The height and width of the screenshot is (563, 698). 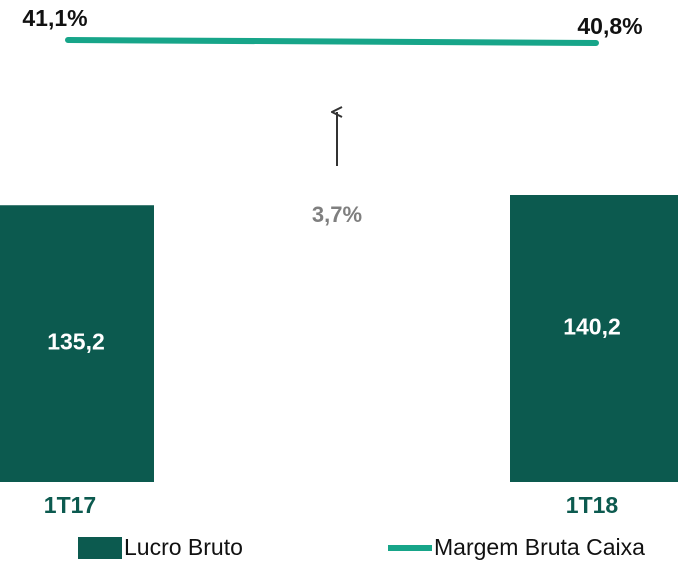 I want to click on data-label: 40,8%, so click(x=609, y=26).